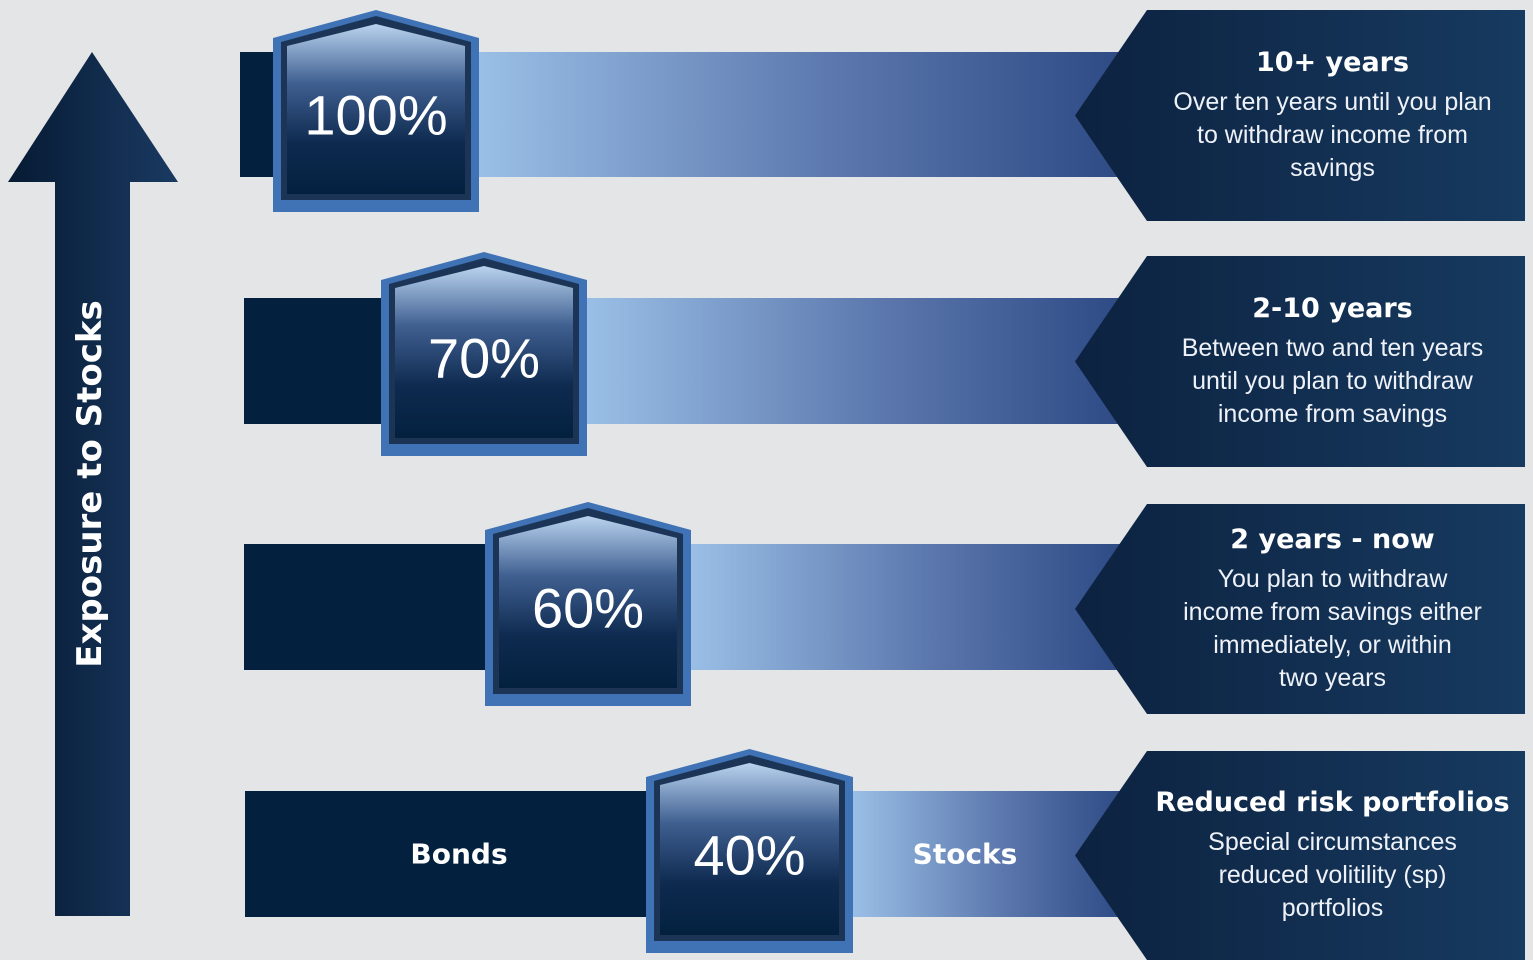  Describe the element at coordinates (749, 855) in the screenshot. I see `stock-percent: 40%` at that location.